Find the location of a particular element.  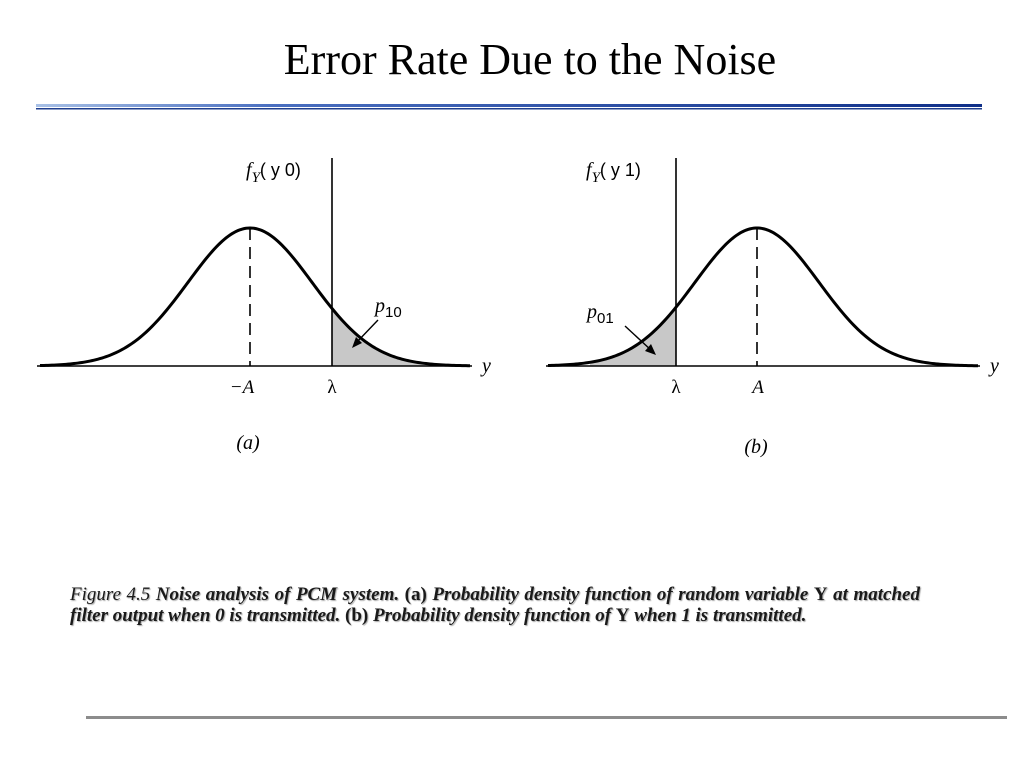

ylabel-a: fY( y 0) is located at coordinates (273, 172).